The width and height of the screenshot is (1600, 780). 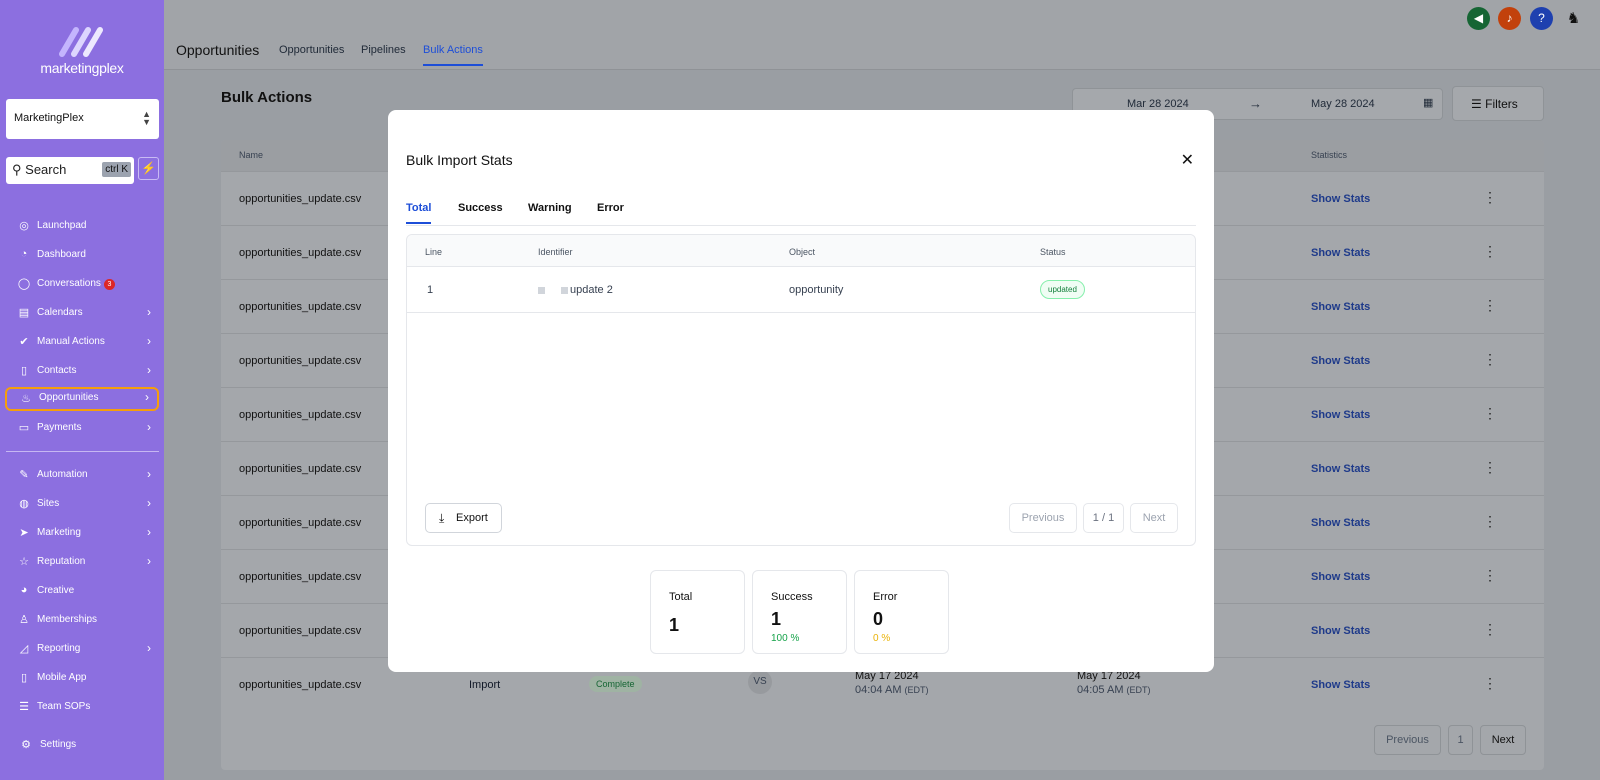 I want to click on sidebar-item-payments: ▭ Payments ›, so click(x=82, y=428).